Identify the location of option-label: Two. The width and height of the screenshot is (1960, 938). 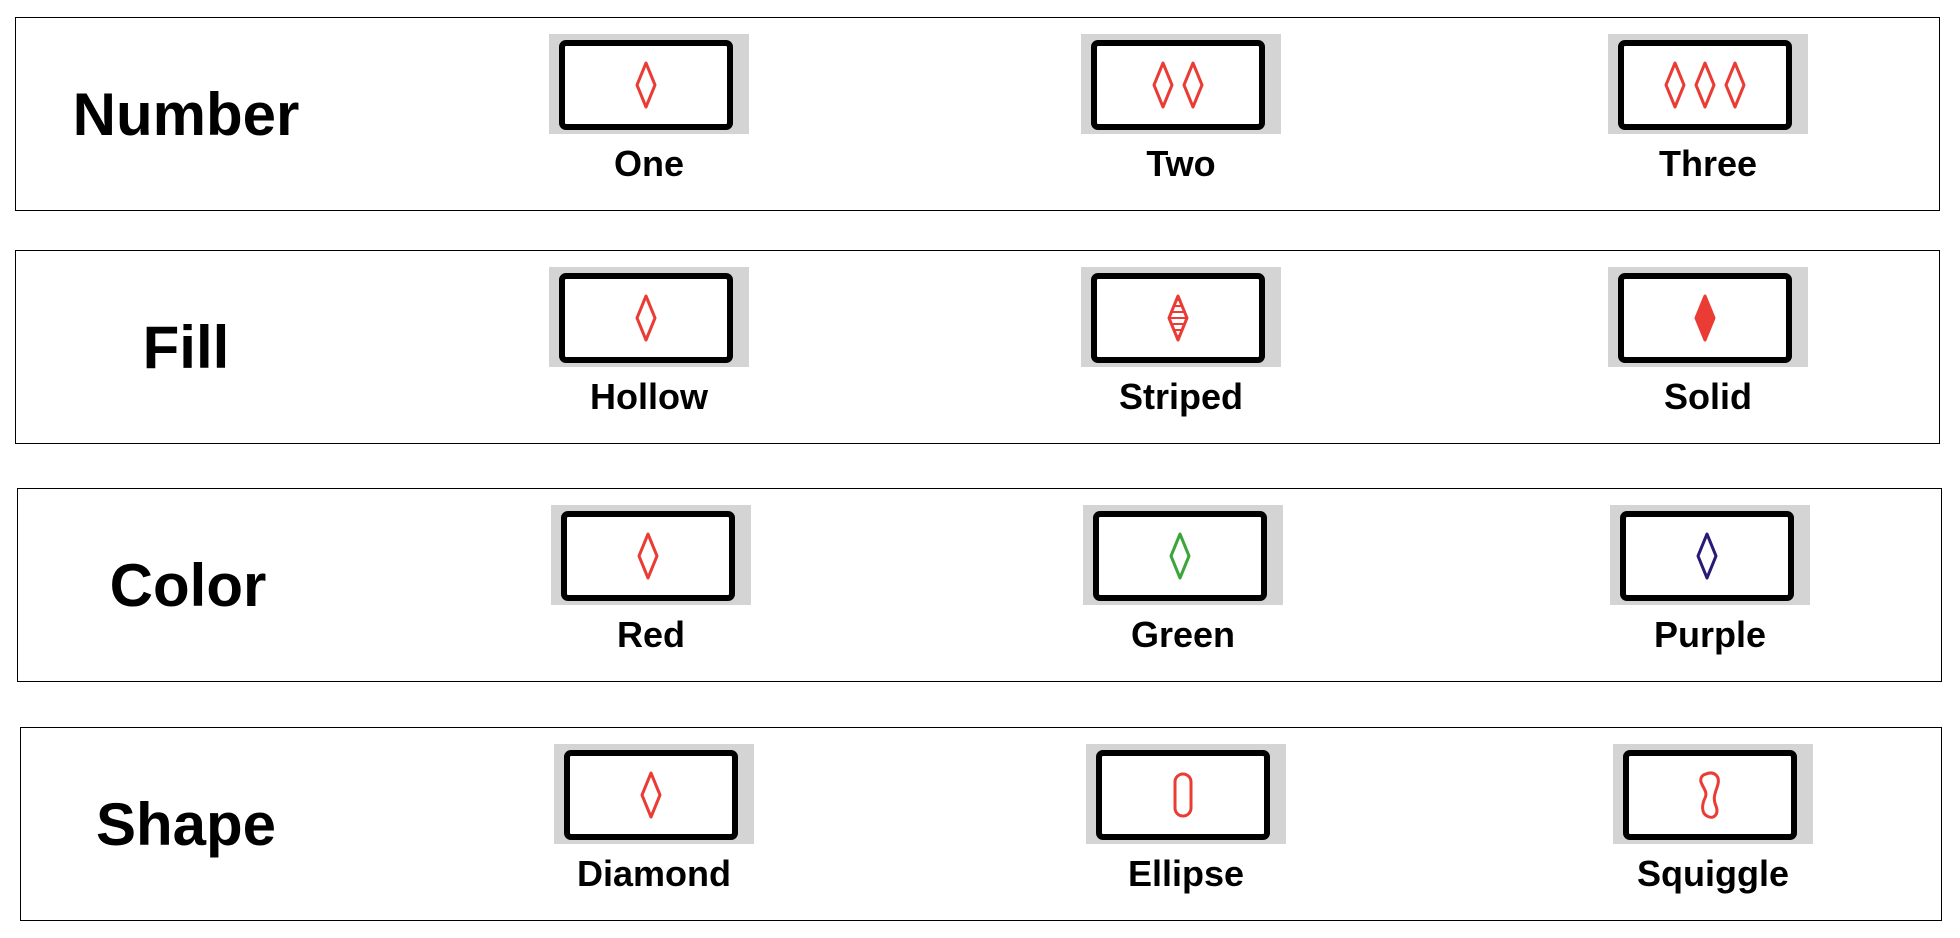
(1181, 163).